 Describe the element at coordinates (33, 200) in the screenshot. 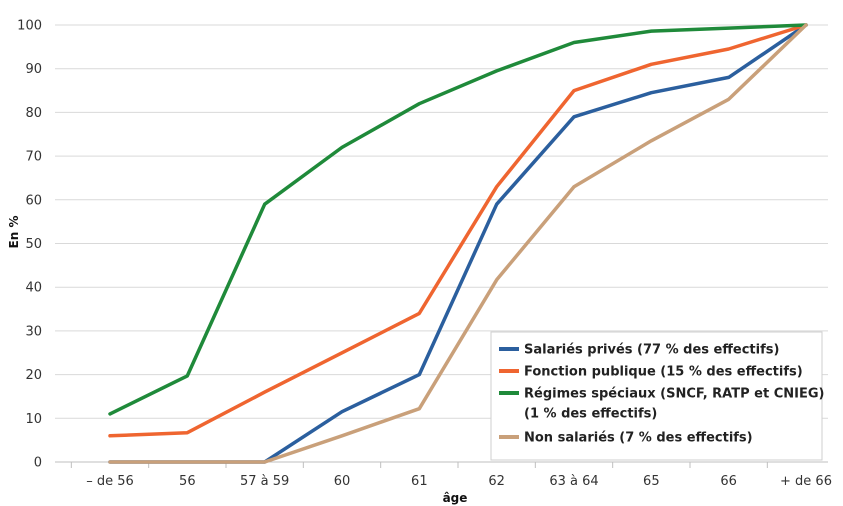

I see `y-tick-label: 60` at that location.